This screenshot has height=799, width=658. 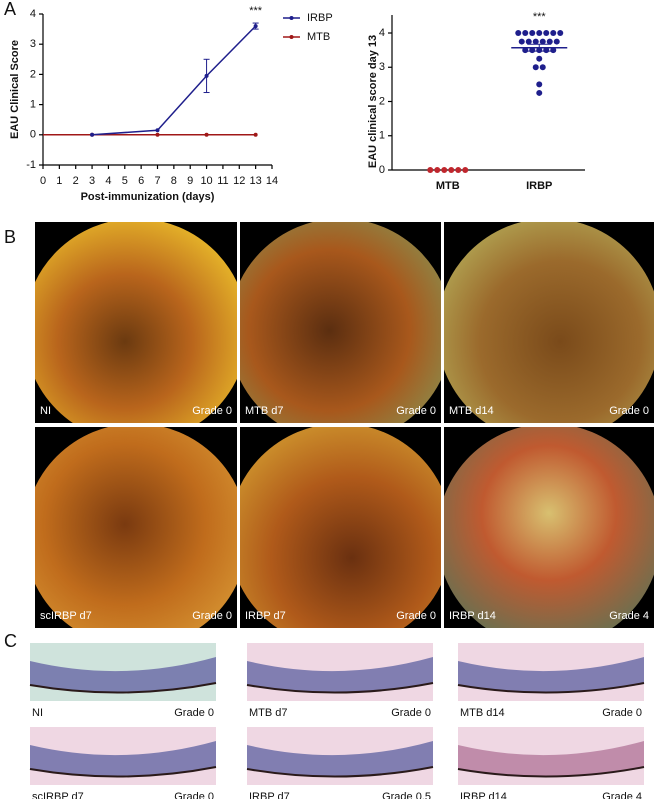 What do you see at coordinates (539, 47) in the screenshot?
I see `error-bar` at bounding box center [539, 47].